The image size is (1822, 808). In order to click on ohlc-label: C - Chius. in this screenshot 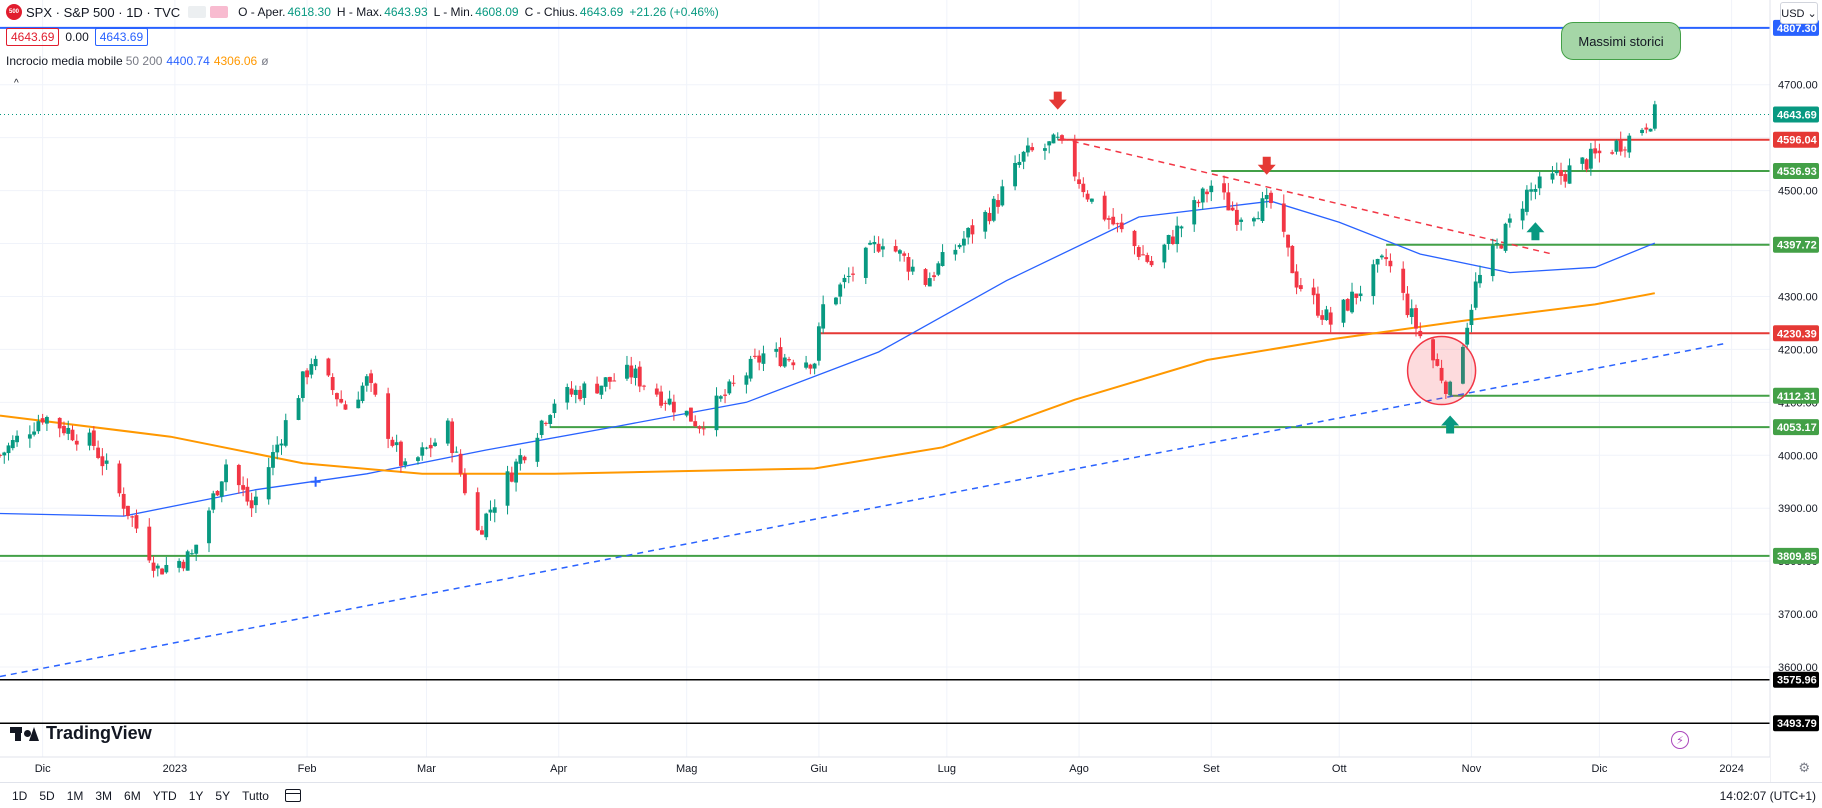, I will do `click(551, 12)`.